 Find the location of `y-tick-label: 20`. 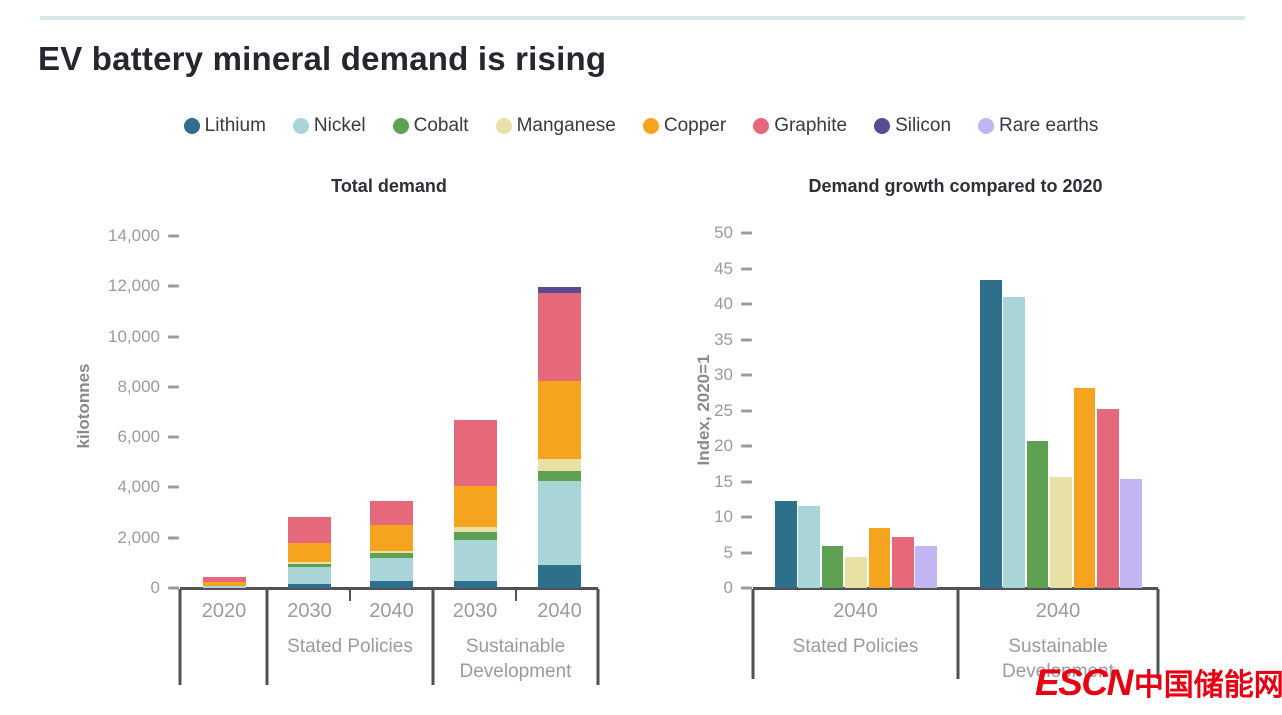

y-tick-label: 20 is located at coordinates (723, 445).